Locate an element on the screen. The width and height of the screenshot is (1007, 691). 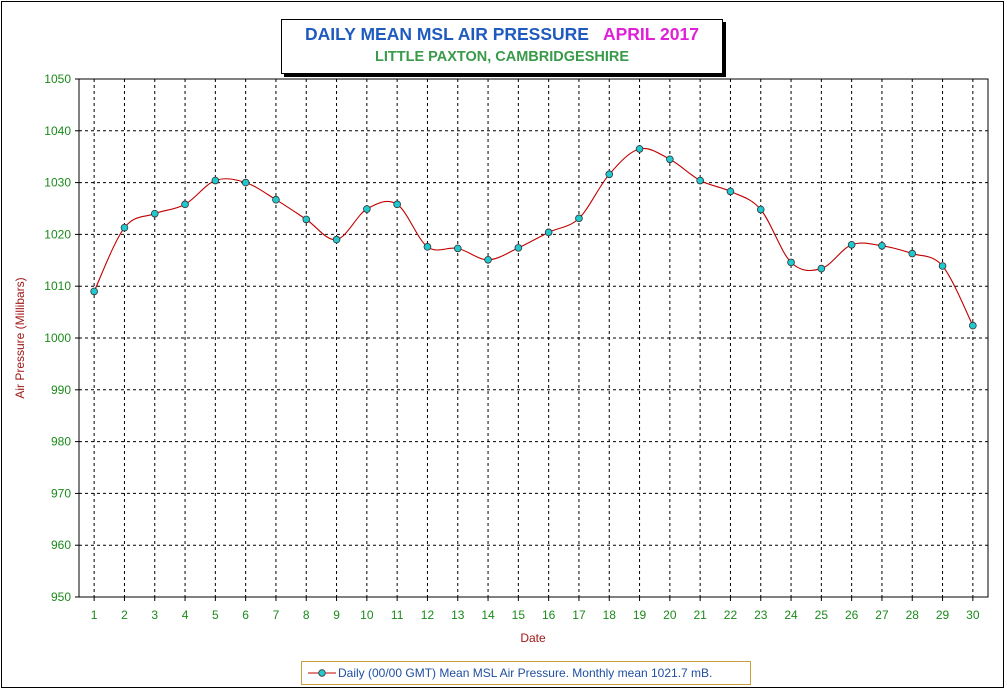
x-tick-label: 12 is located at coordinates (428, 615).